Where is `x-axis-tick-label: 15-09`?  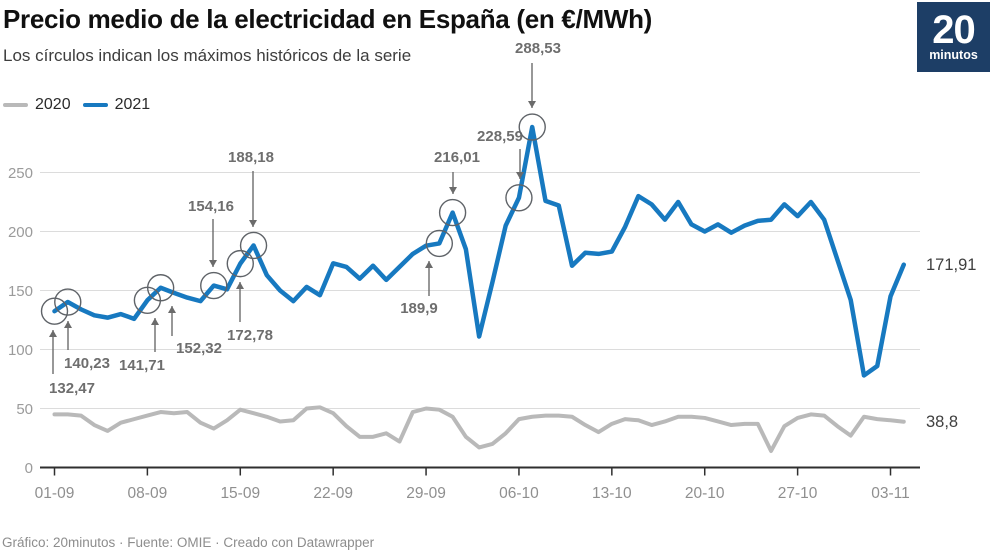 x-axis-tick-label: 15-09 is located at coordinates (240, 493).